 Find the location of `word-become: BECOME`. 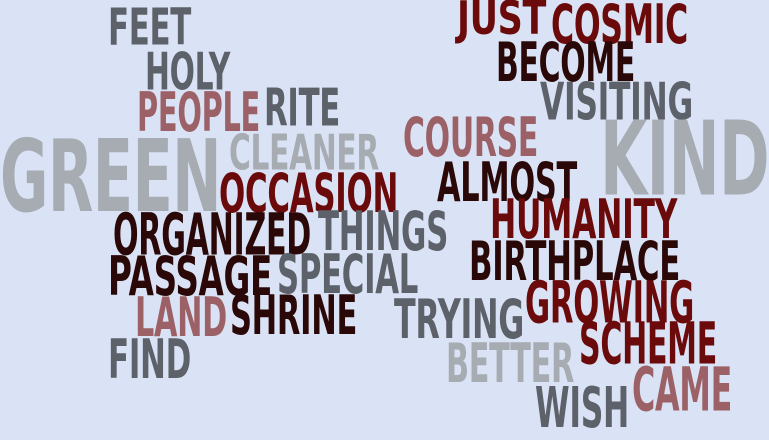

word-become: BECOME is located at coordinates (565, 61).